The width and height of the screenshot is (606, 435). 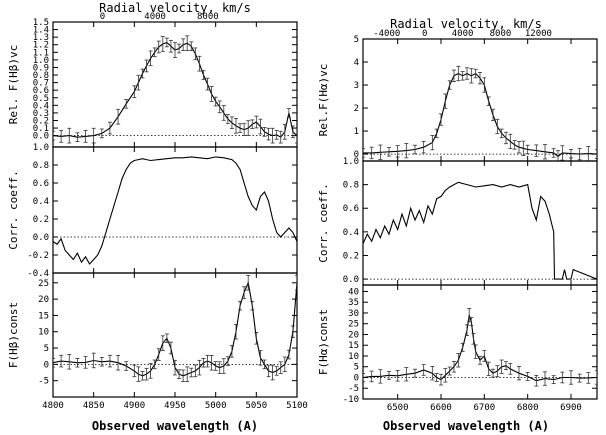 I want to click on y-axis-label: F(Hα)const, so click(x=323, y=342).